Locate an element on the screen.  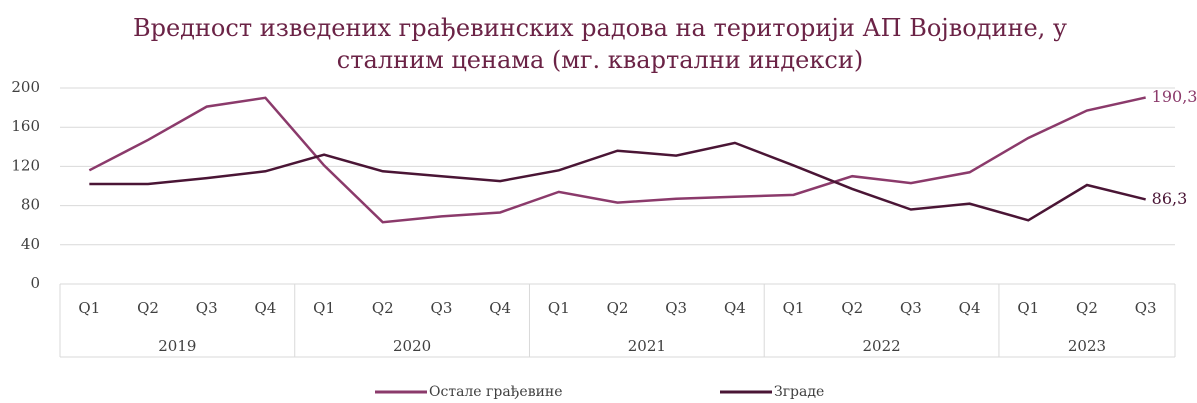
y-tick-label: 0 is located at coordinates (35, 283).